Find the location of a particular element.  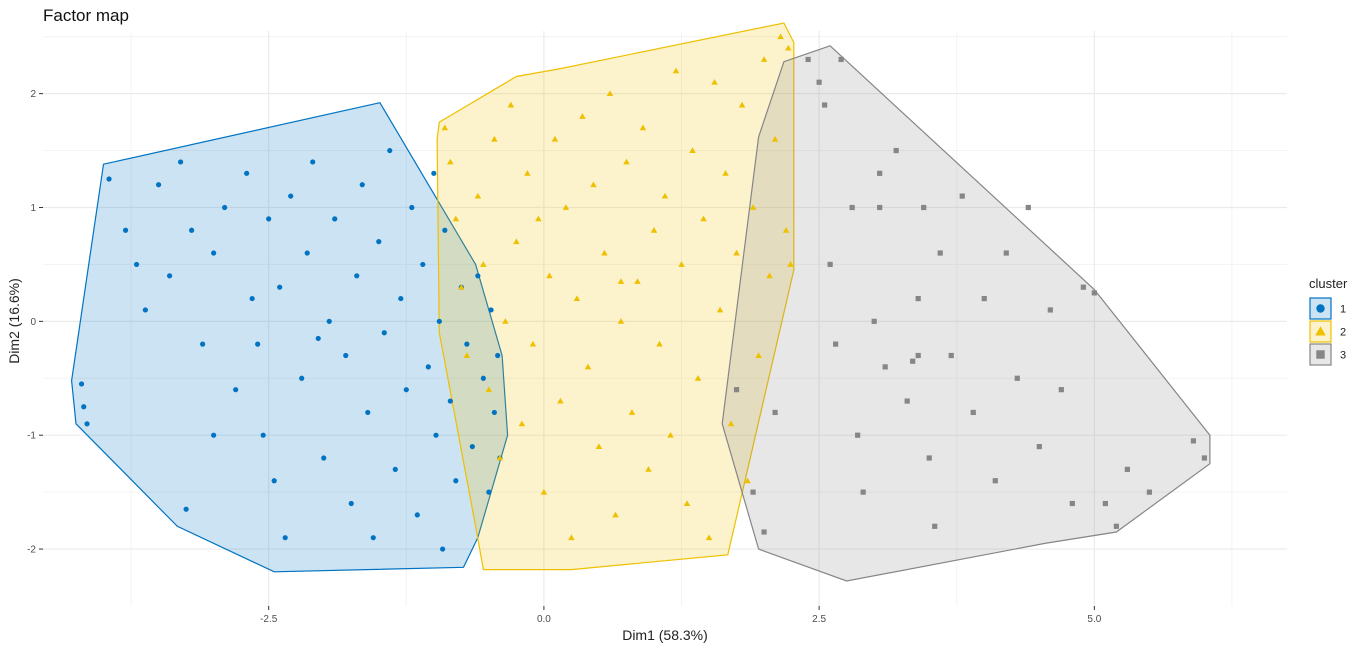

x-tick-label: -2.5 is located at coordinates (269, 619).